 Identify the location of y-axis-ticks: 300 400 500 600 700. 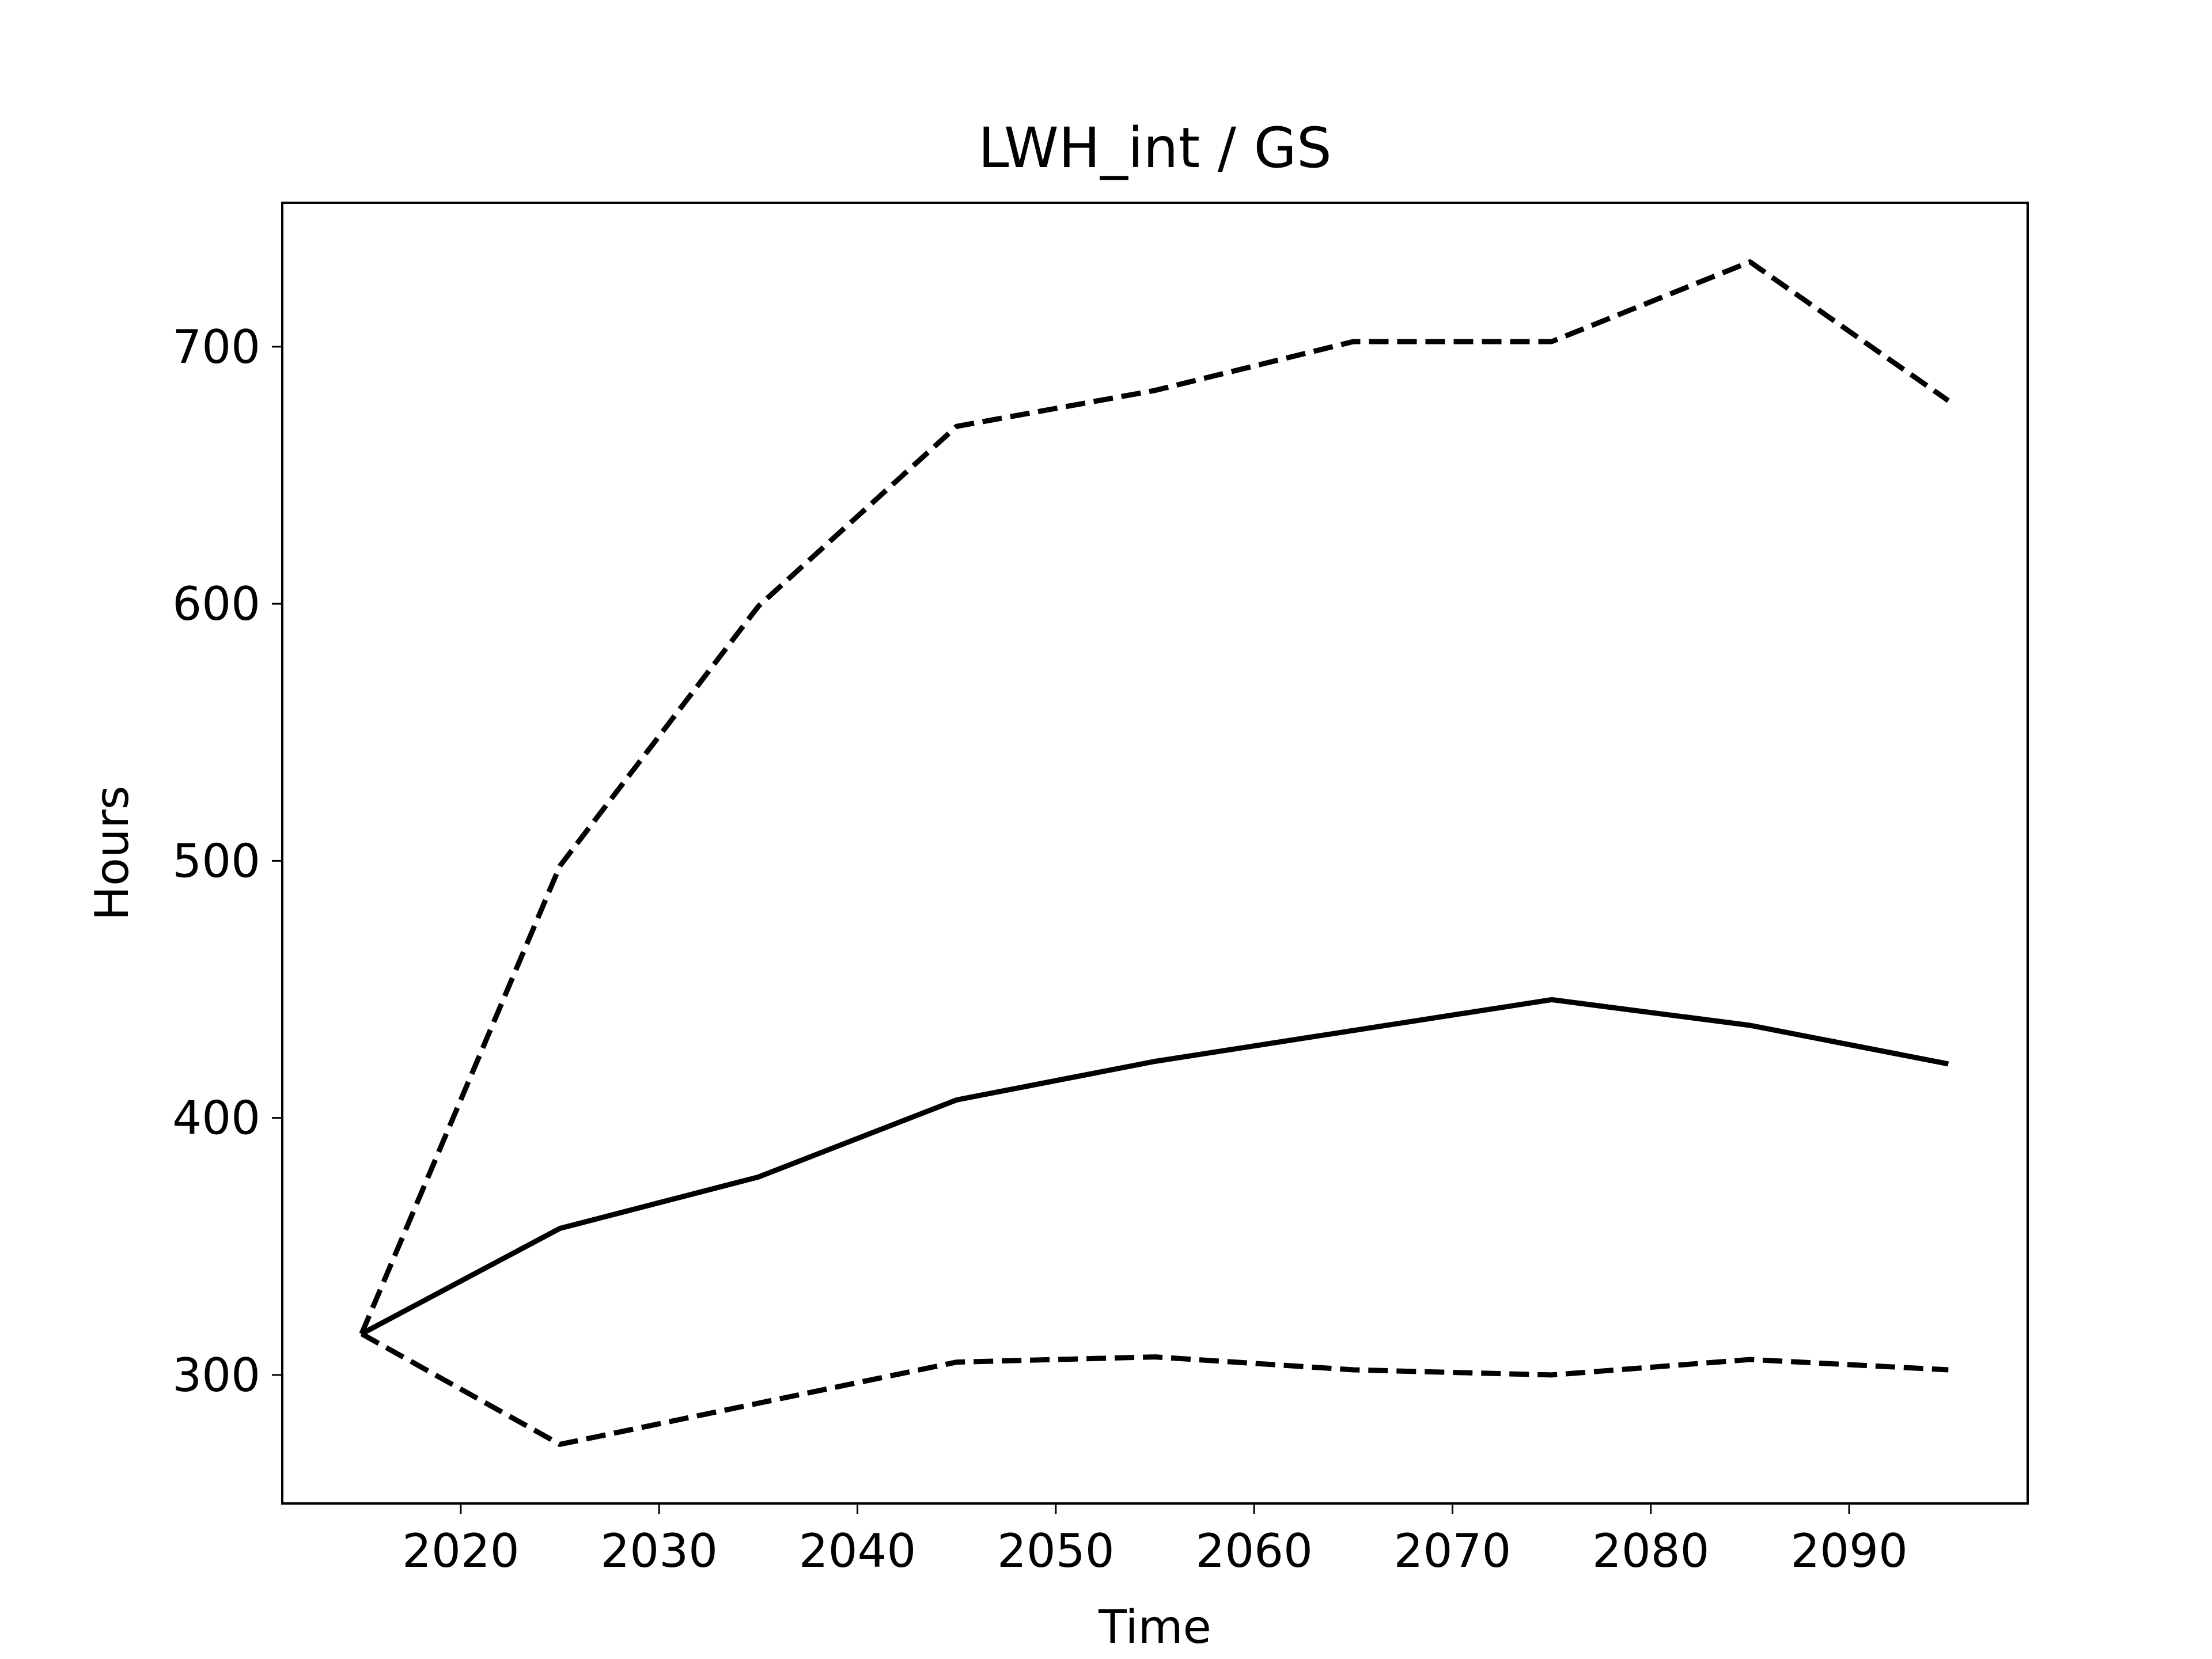
(227, 861).